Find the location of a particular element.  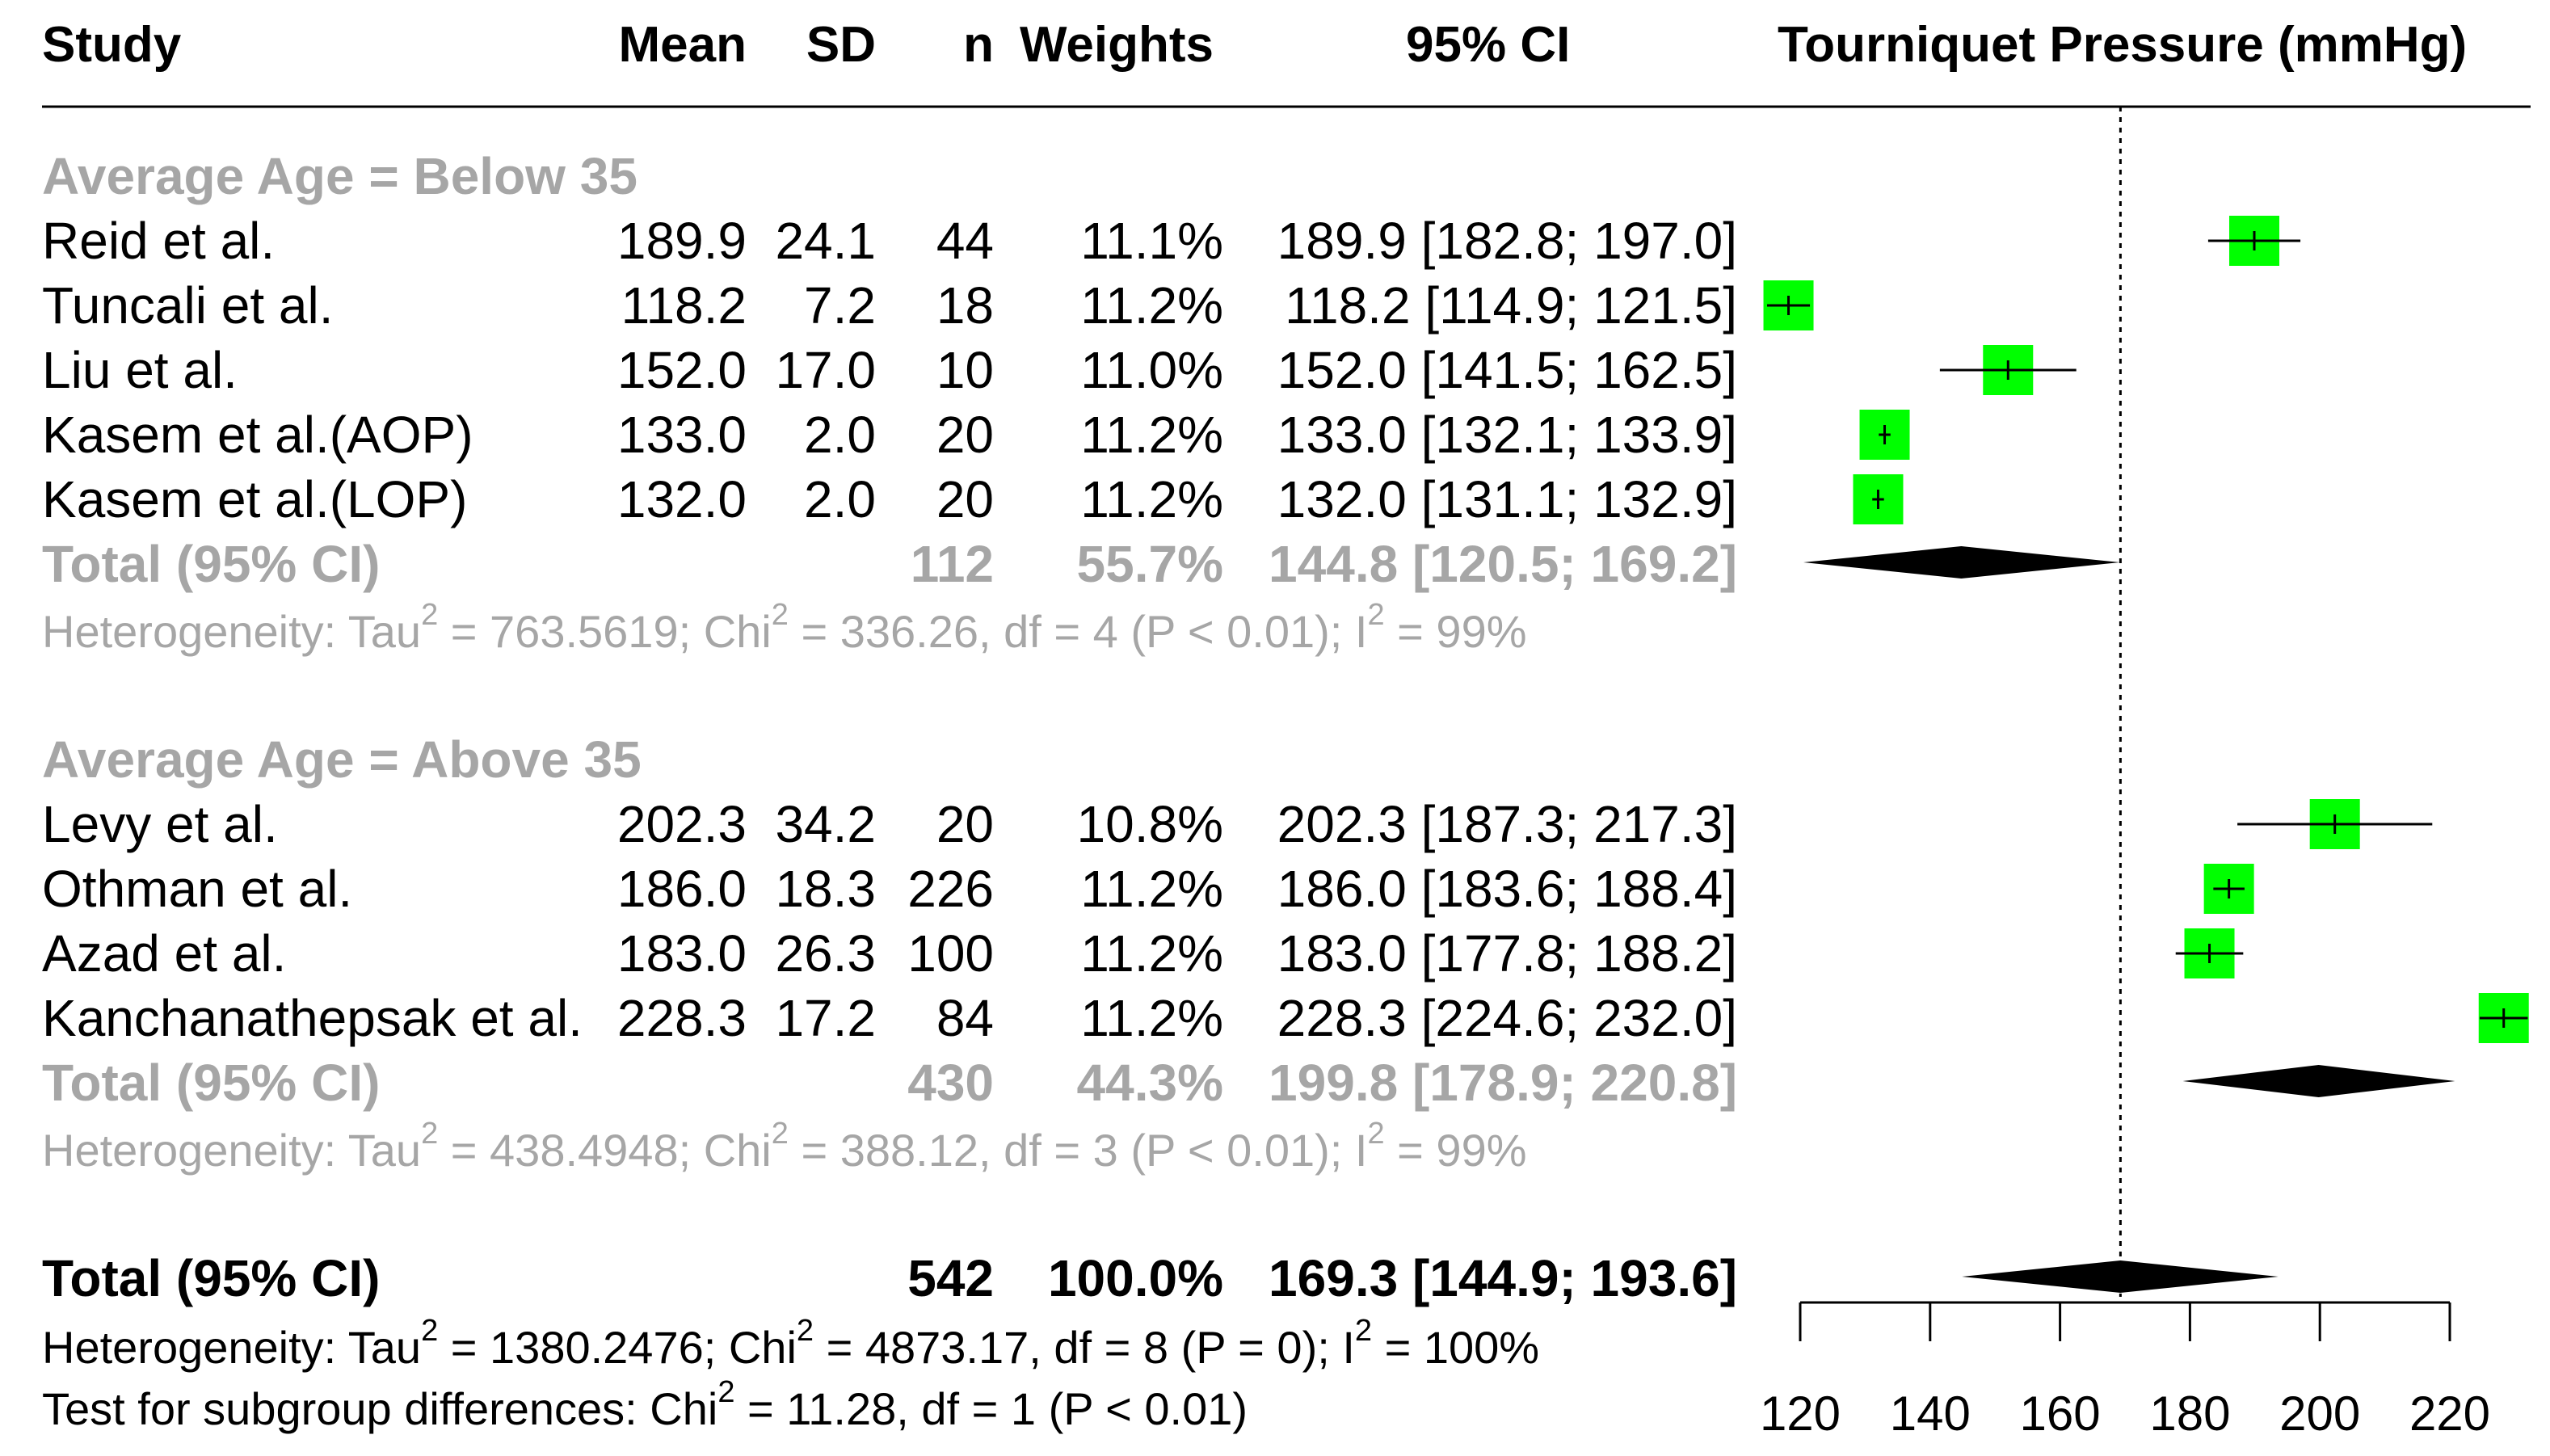

study-n: 18 is located at coordinates (965, 305).